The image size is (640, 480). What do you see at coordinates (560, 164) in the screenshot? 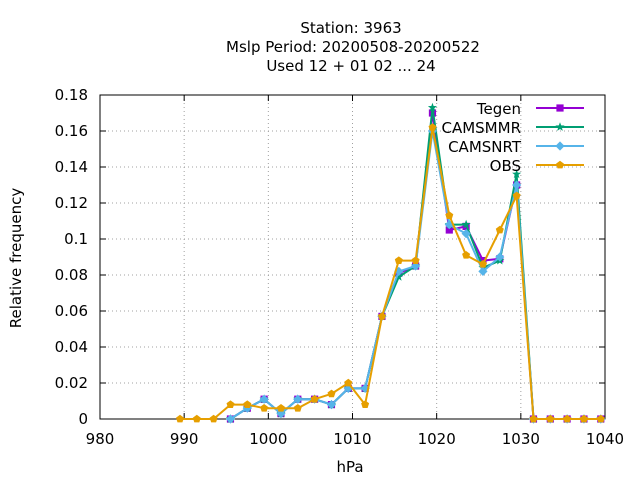
I see `legend-marker-obs` at bounding box center [560, 164].